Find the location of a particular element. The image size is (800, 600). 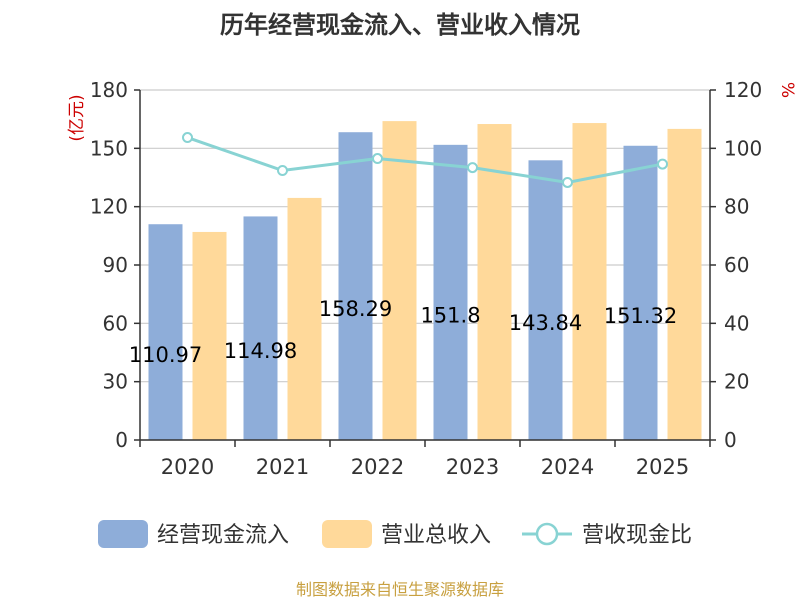

legend: 经营现金流入 营业总收入 营收现金比 is located at coordinates (395, 534).